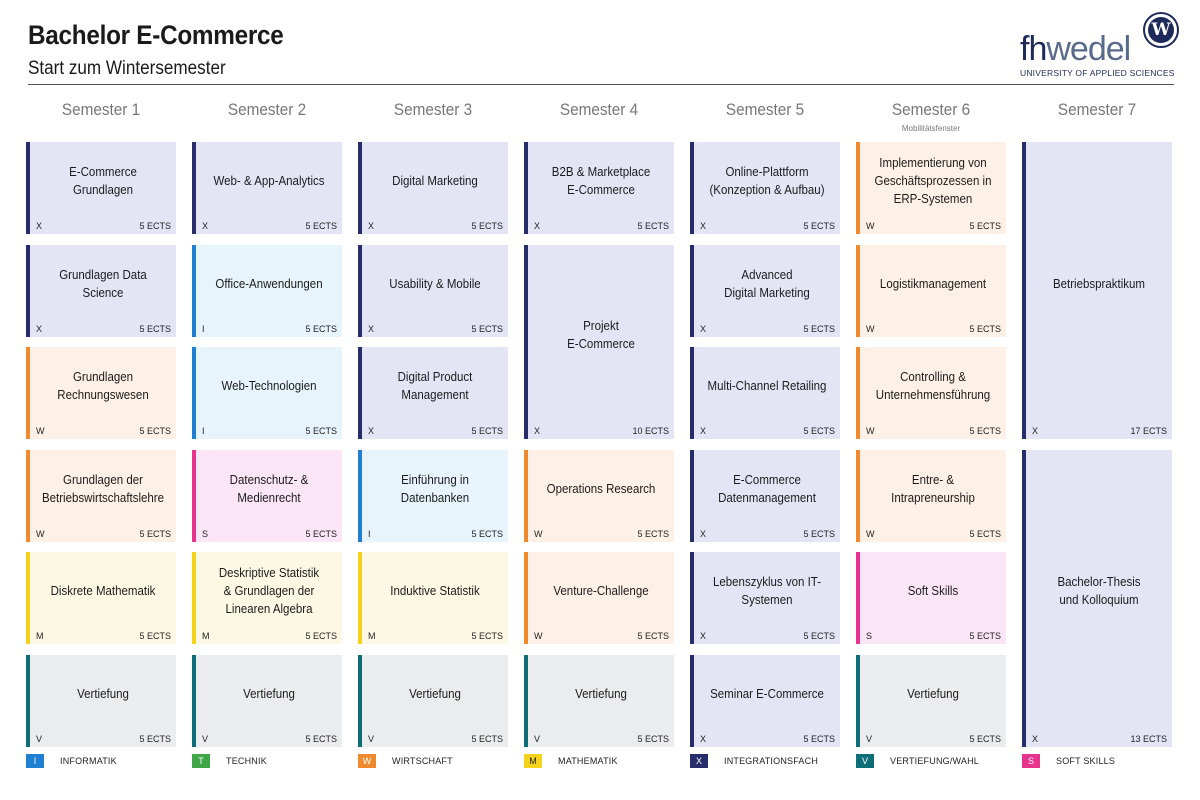  Describe the element at coordinates (205, 533) in the screenshot. I see `module-category-code: S` at that location.